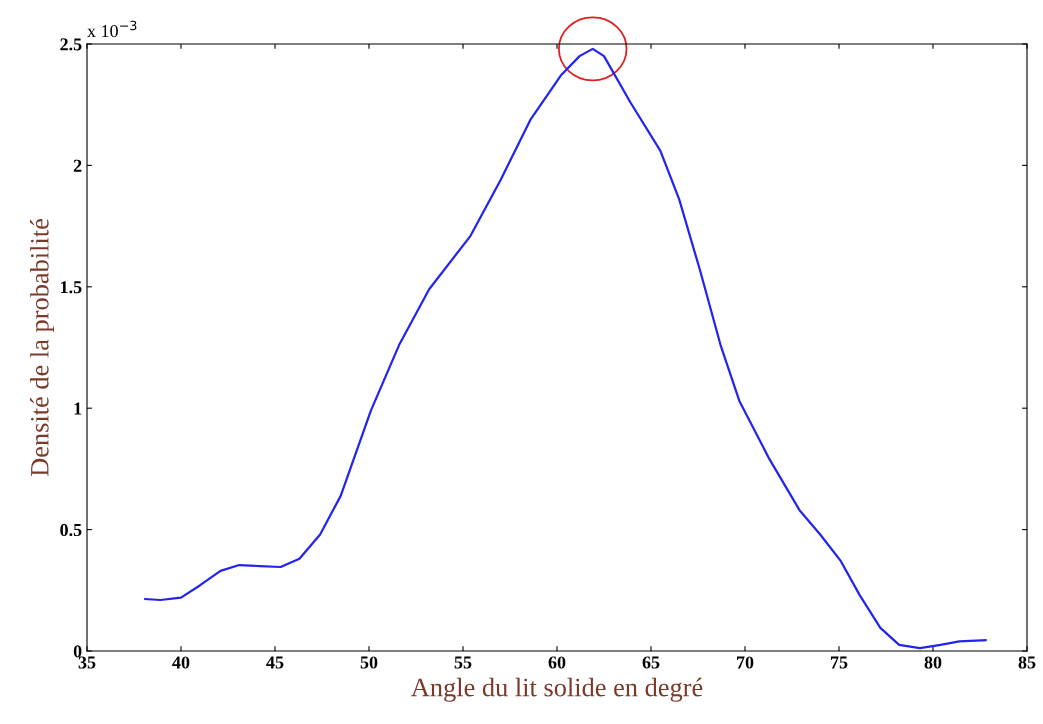 Image resolution: width=1043 pixels, height=724 pixels. Describe the element at coordinates (71, 44) in the screenshot. I see `y-tick-label: 2.5` at that location.